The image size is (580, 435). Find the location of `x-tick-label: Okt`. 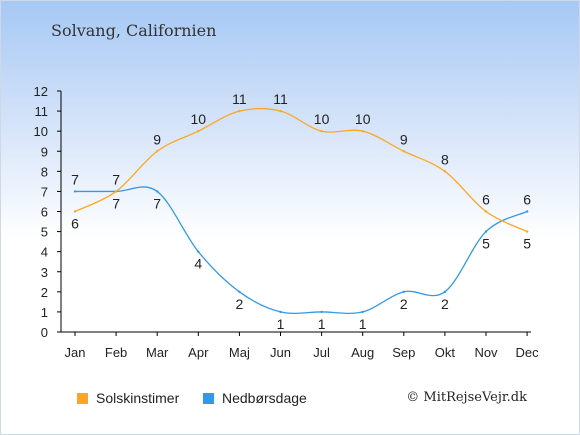

x-tick-label: Okt is located at coordinates (445, 352).